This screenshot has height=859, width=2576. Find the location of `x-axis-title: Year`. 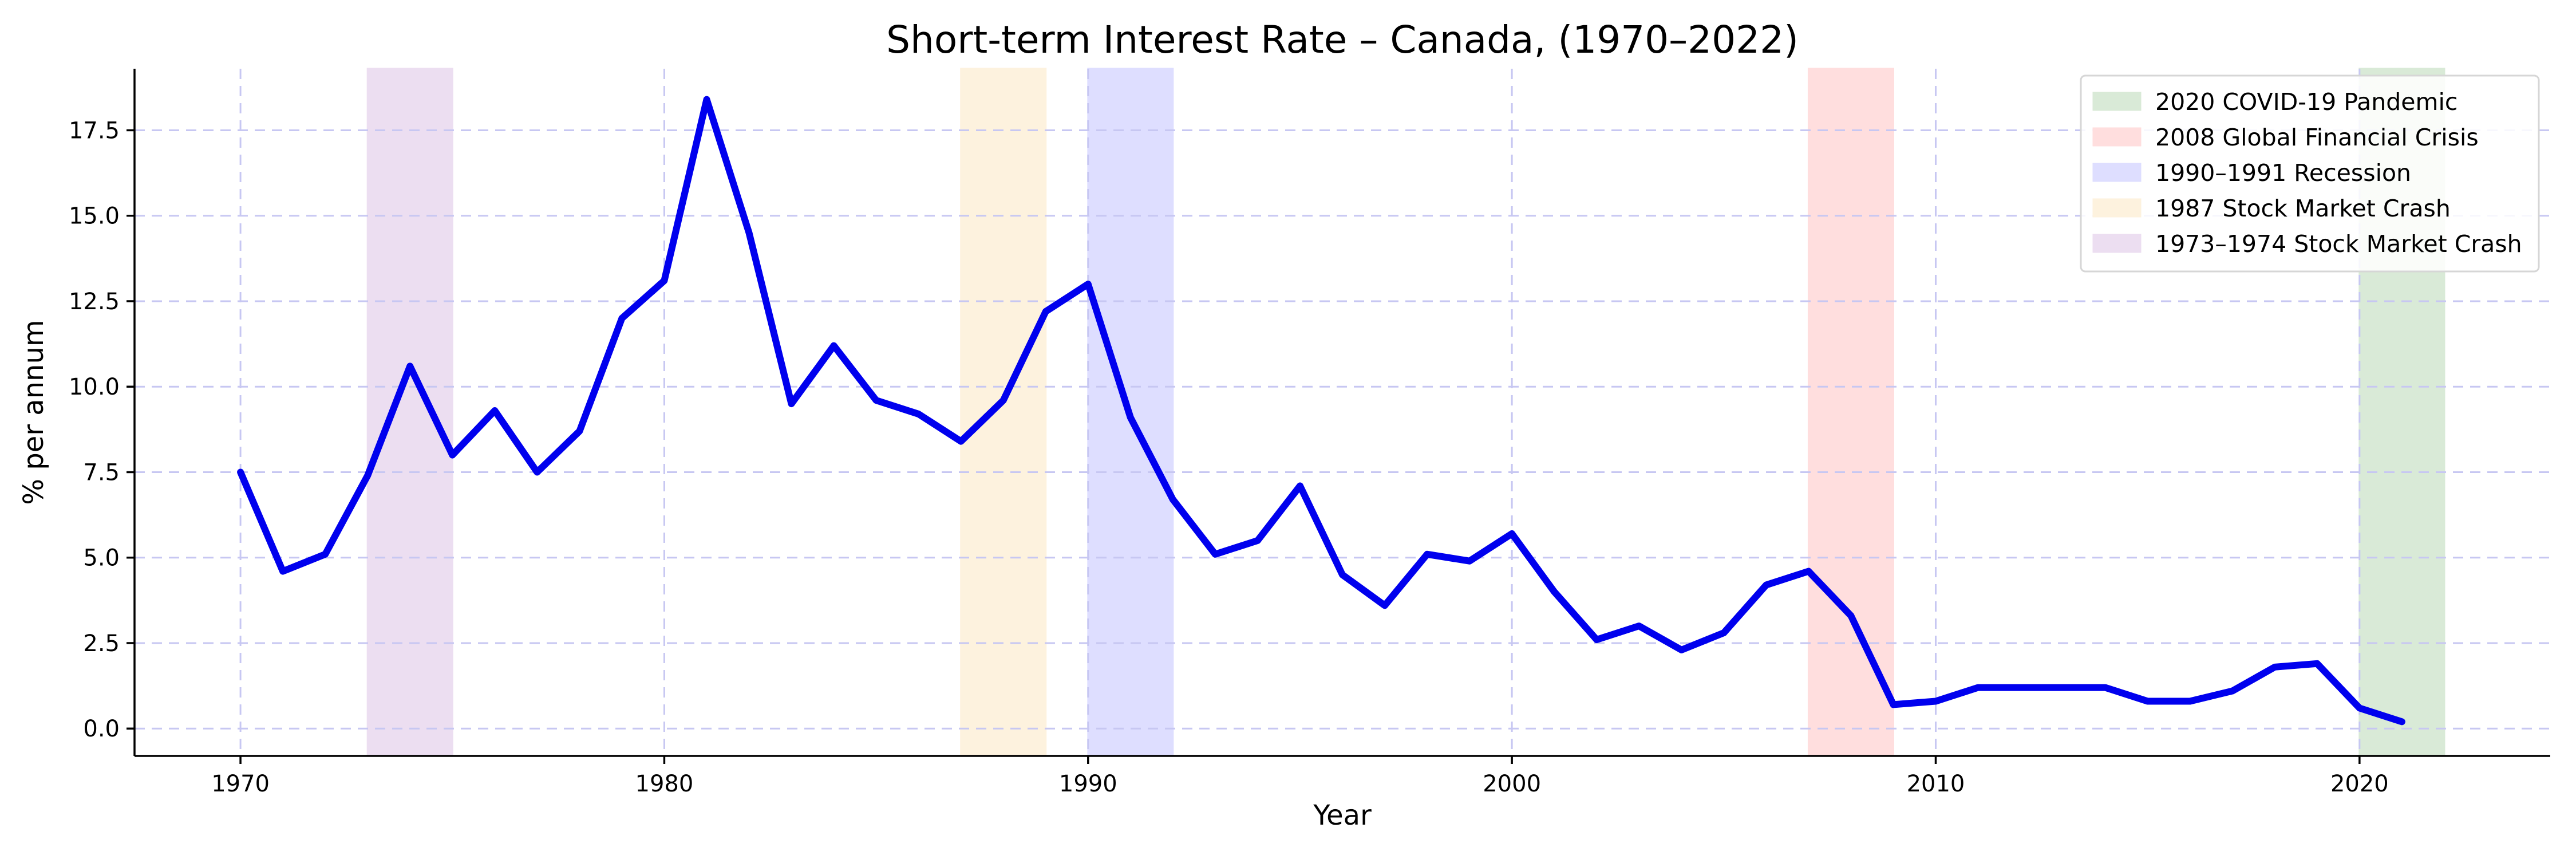

x-axis-title: Year is located at coordinates (1342, 815).